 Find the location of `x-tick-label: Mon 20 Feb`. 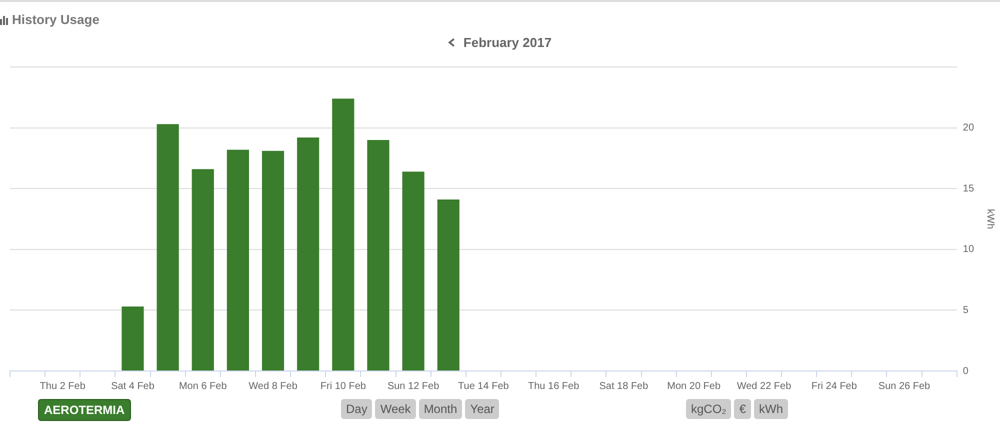

x-tick-label: Mon 20 Feb is located at coordinates (694, 386).